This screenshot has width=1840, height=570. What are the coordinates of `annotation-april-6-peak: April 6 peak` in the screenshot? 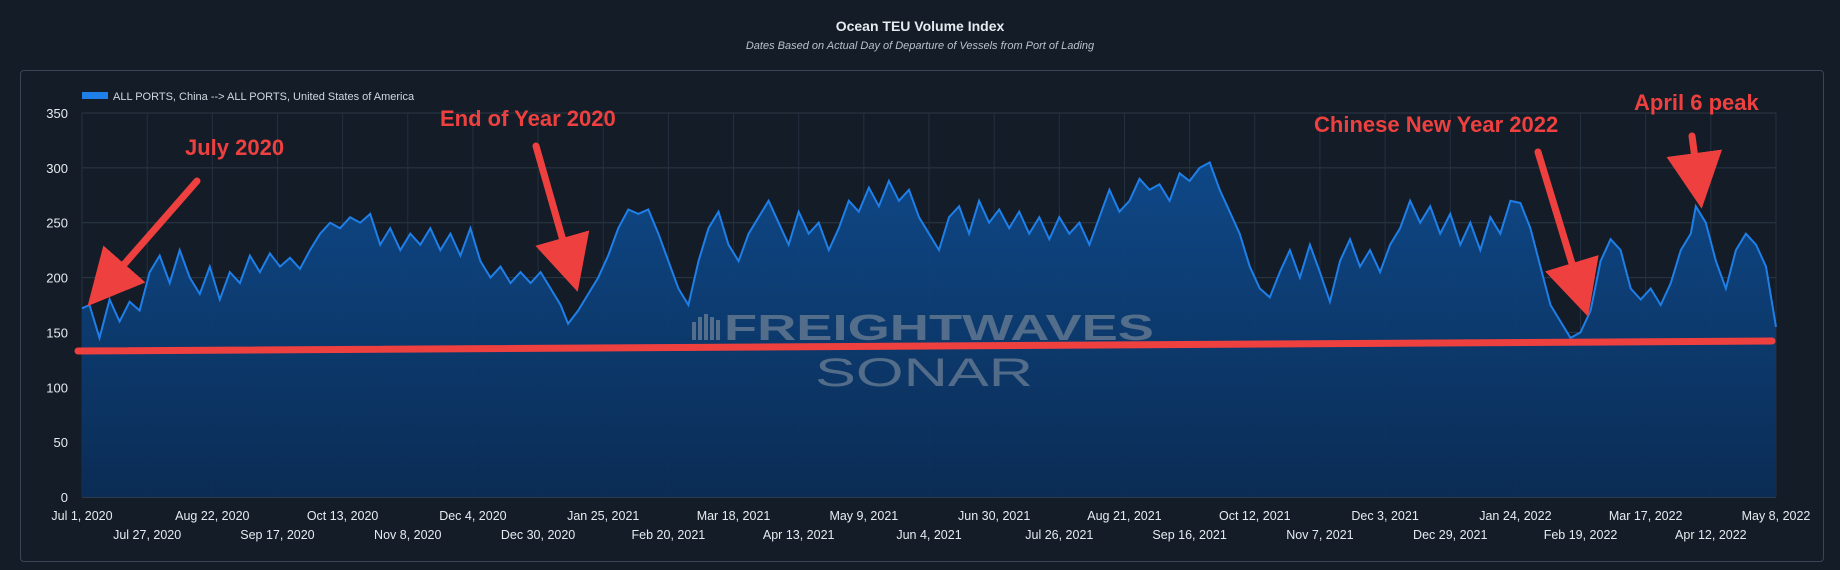 It's located at (1696, 102).